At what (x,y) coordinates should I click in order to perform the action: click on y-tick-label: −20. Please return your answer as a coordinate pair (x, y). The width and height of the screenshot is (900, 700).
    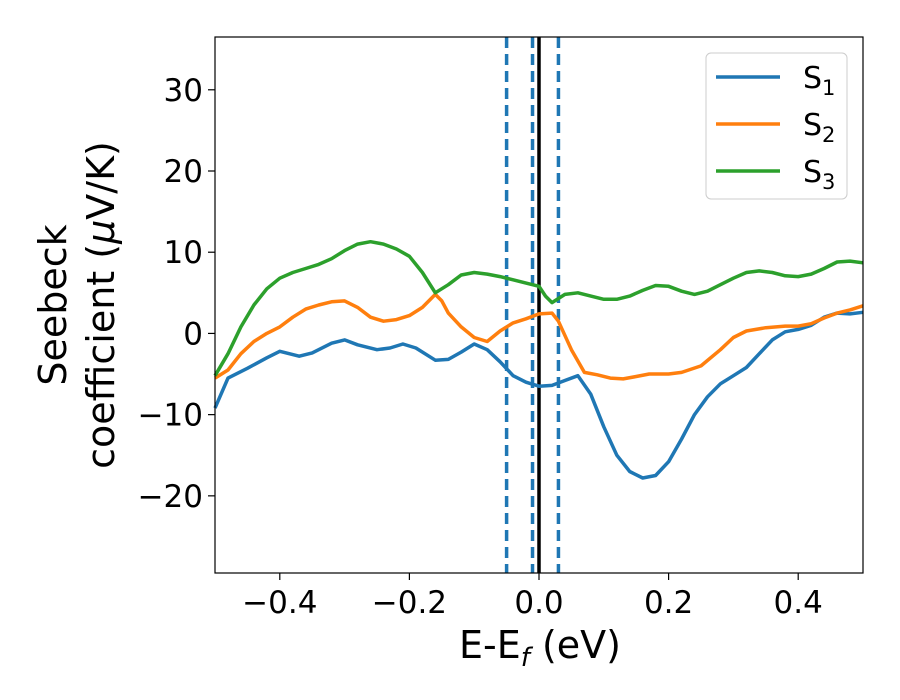
    Looking at the image, I should click on (170, 497).